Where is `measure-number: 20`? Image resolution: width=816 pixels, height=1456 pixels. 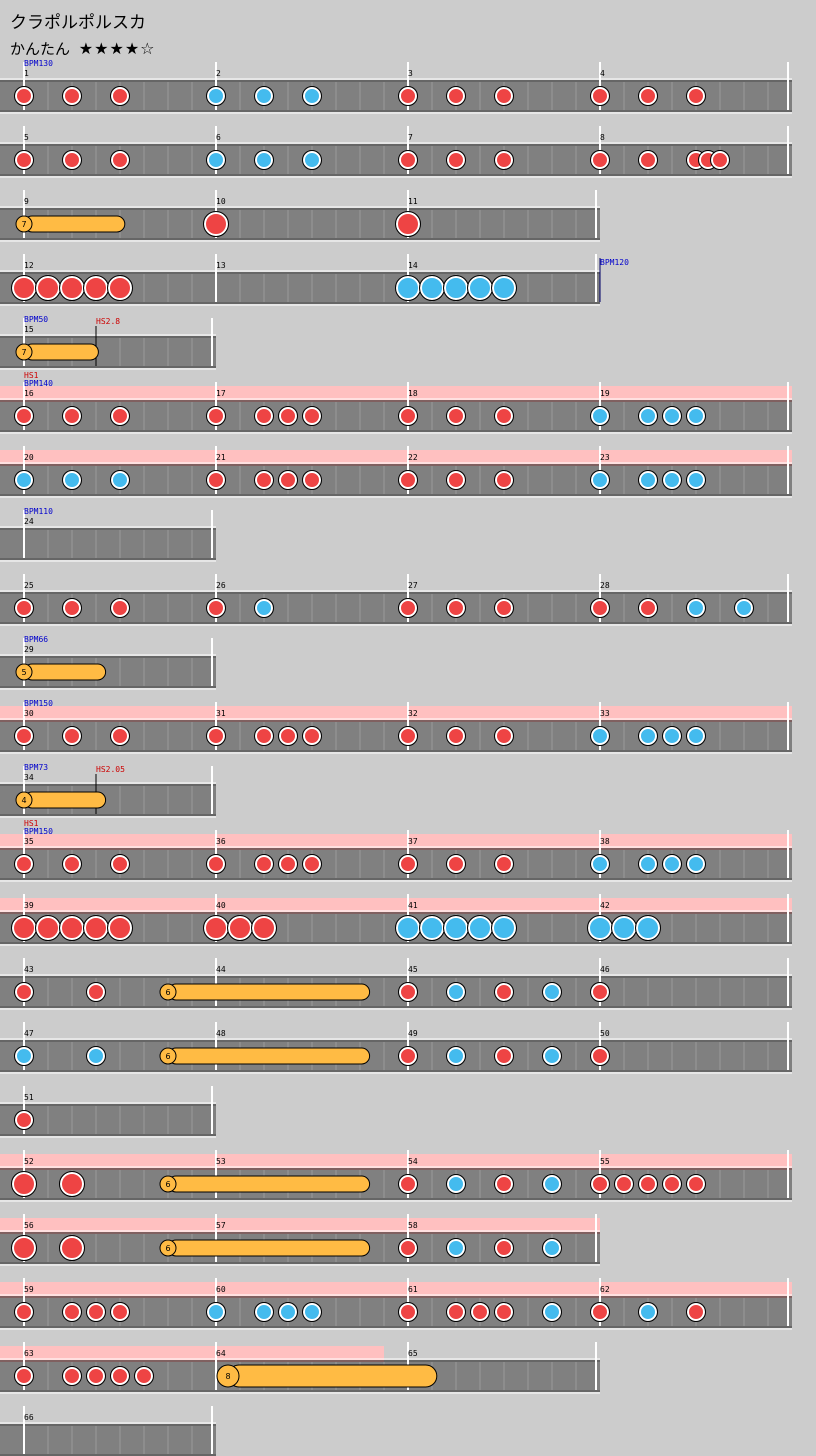 measure-number: 20 is located at coordinates (29, 457).